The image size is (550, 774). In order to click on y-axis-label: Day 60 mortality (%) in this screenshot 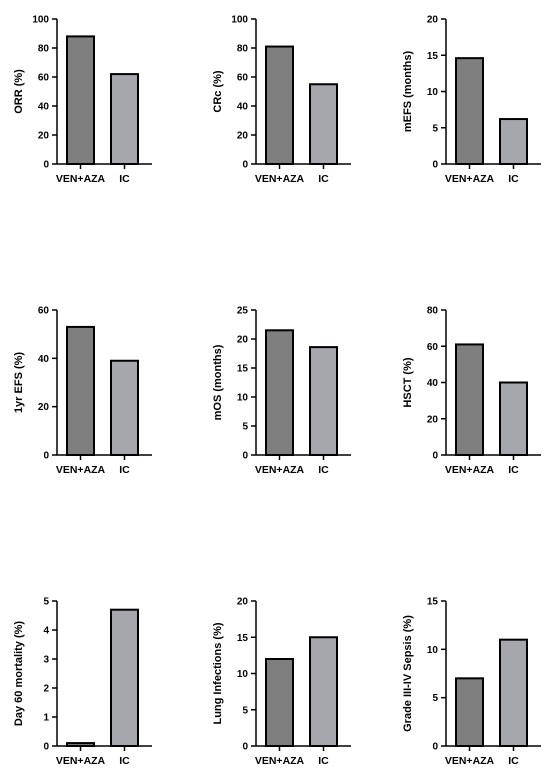, I will do `click(19, 673)`.